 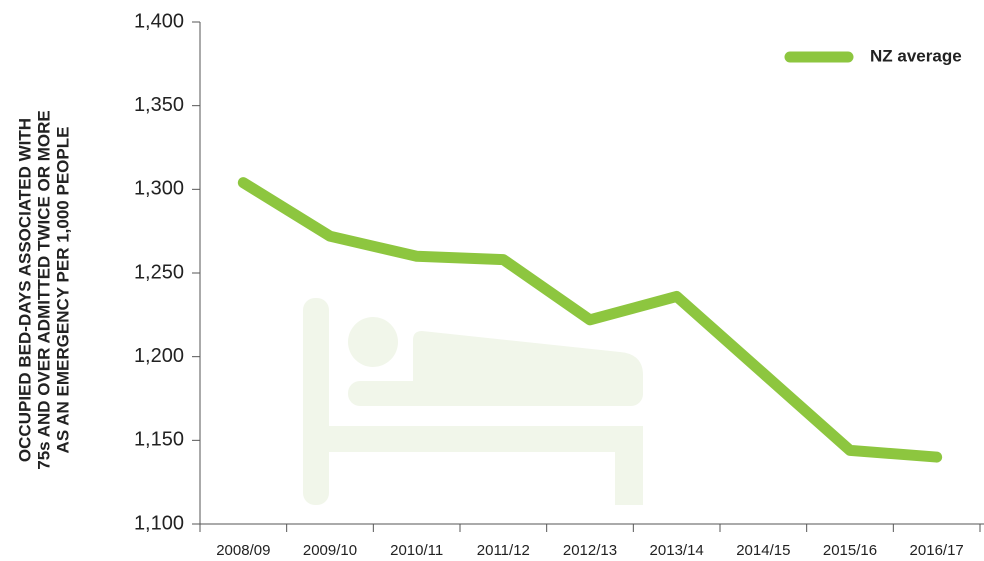 I want to click on y-tick-label: 1,300, so click(x=159, y=189).